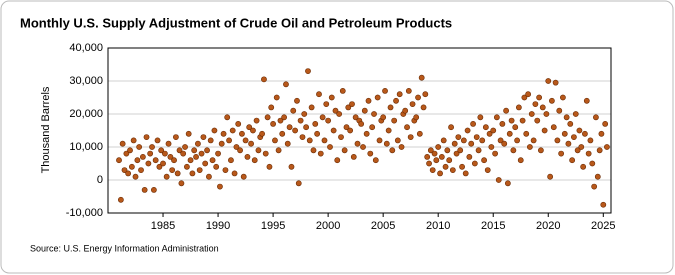 The height and width of the screenshot is (275, 675). I want to click on y-tick-label: 10,000, so click(86, 147).